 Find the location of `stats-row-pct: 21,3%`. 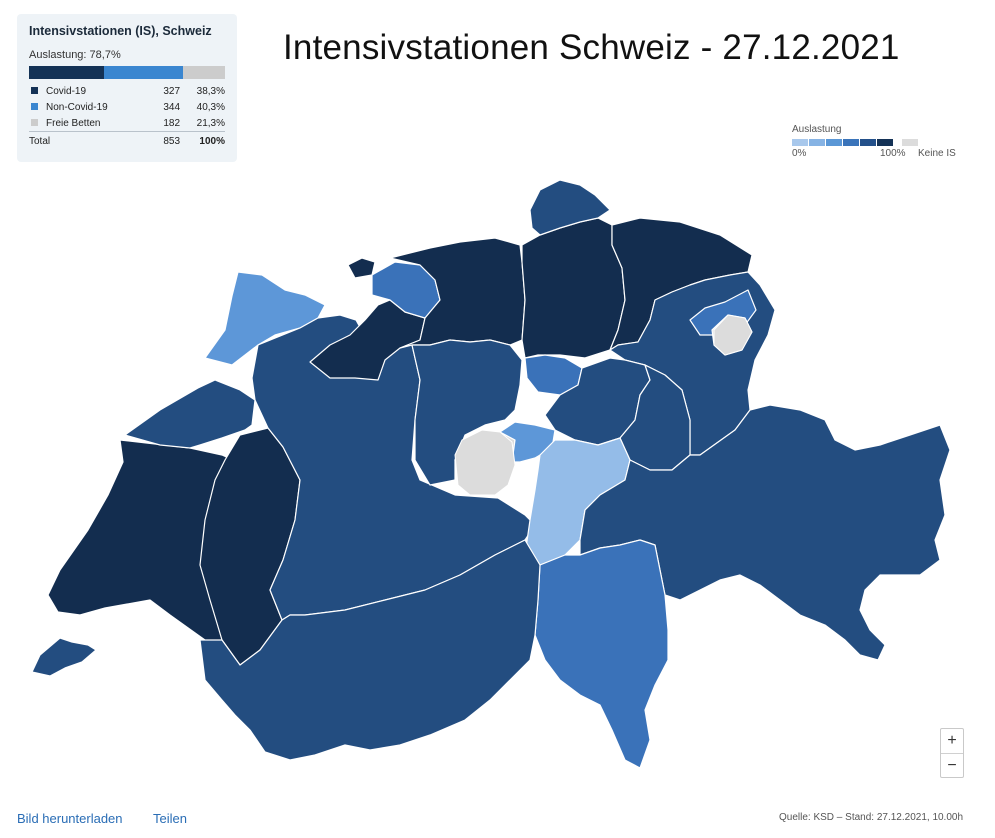

stats-row-pct: 21,3% is located at coordinates (210, 123).